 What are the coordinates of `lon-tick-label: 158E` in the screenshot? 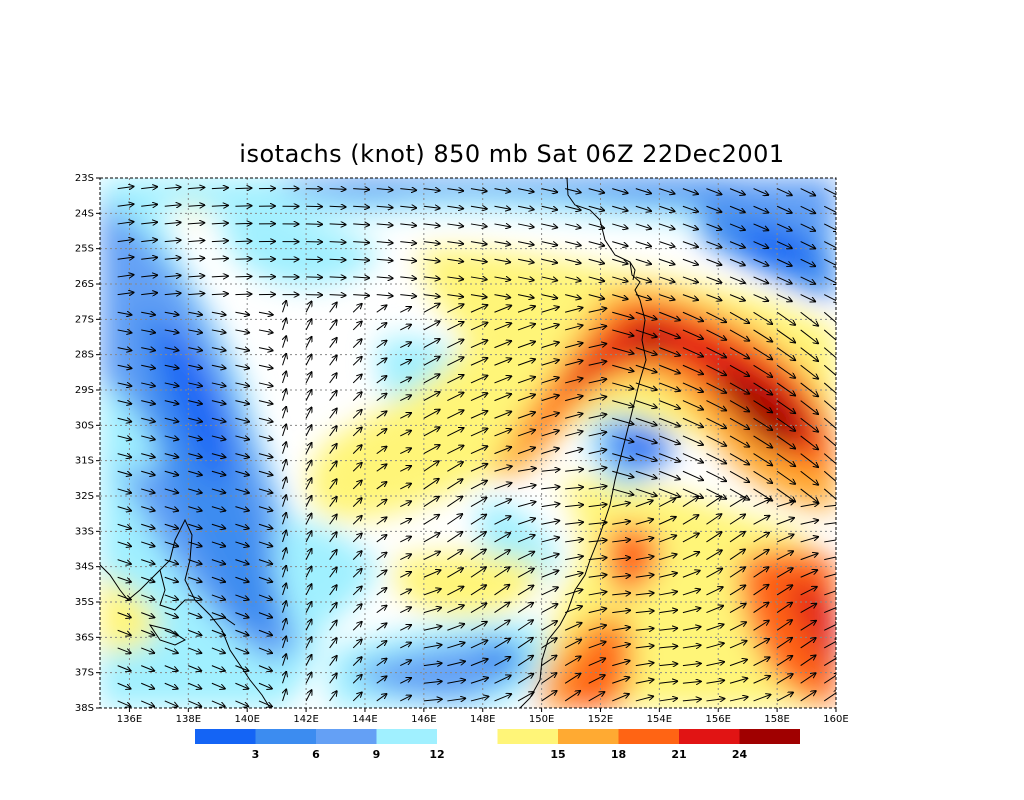 It's located at (776, 719).